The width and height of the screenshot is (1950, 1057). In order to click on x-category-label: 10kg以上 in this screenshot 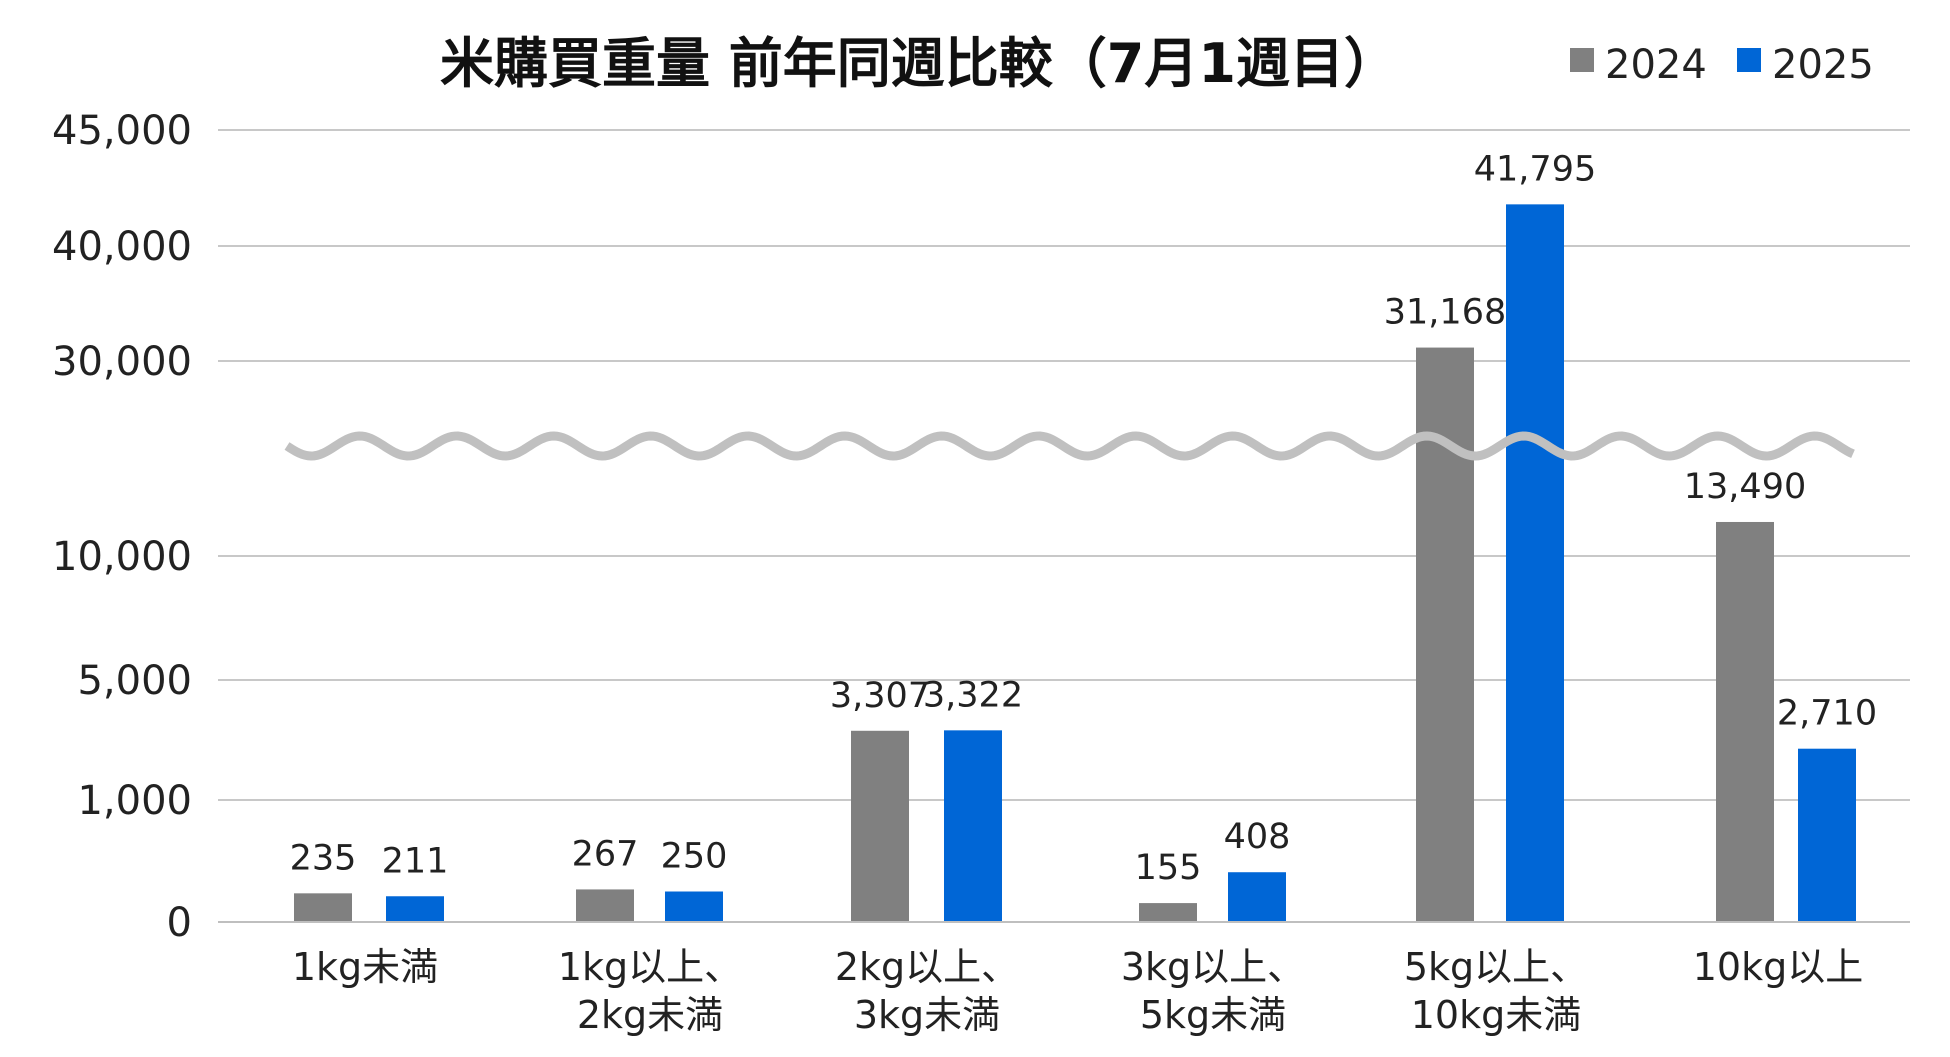, I will do `click(1778, 967)`.